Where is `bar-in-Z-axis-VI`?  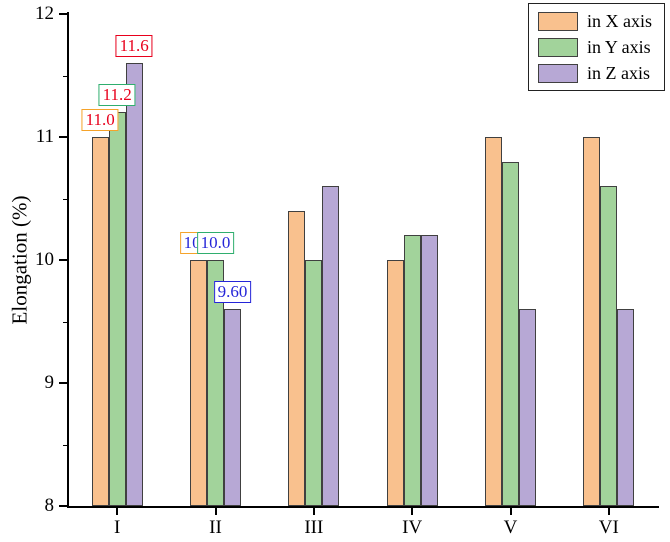 bar-in-Z-axis-VI is located at coordinates (626, 407).